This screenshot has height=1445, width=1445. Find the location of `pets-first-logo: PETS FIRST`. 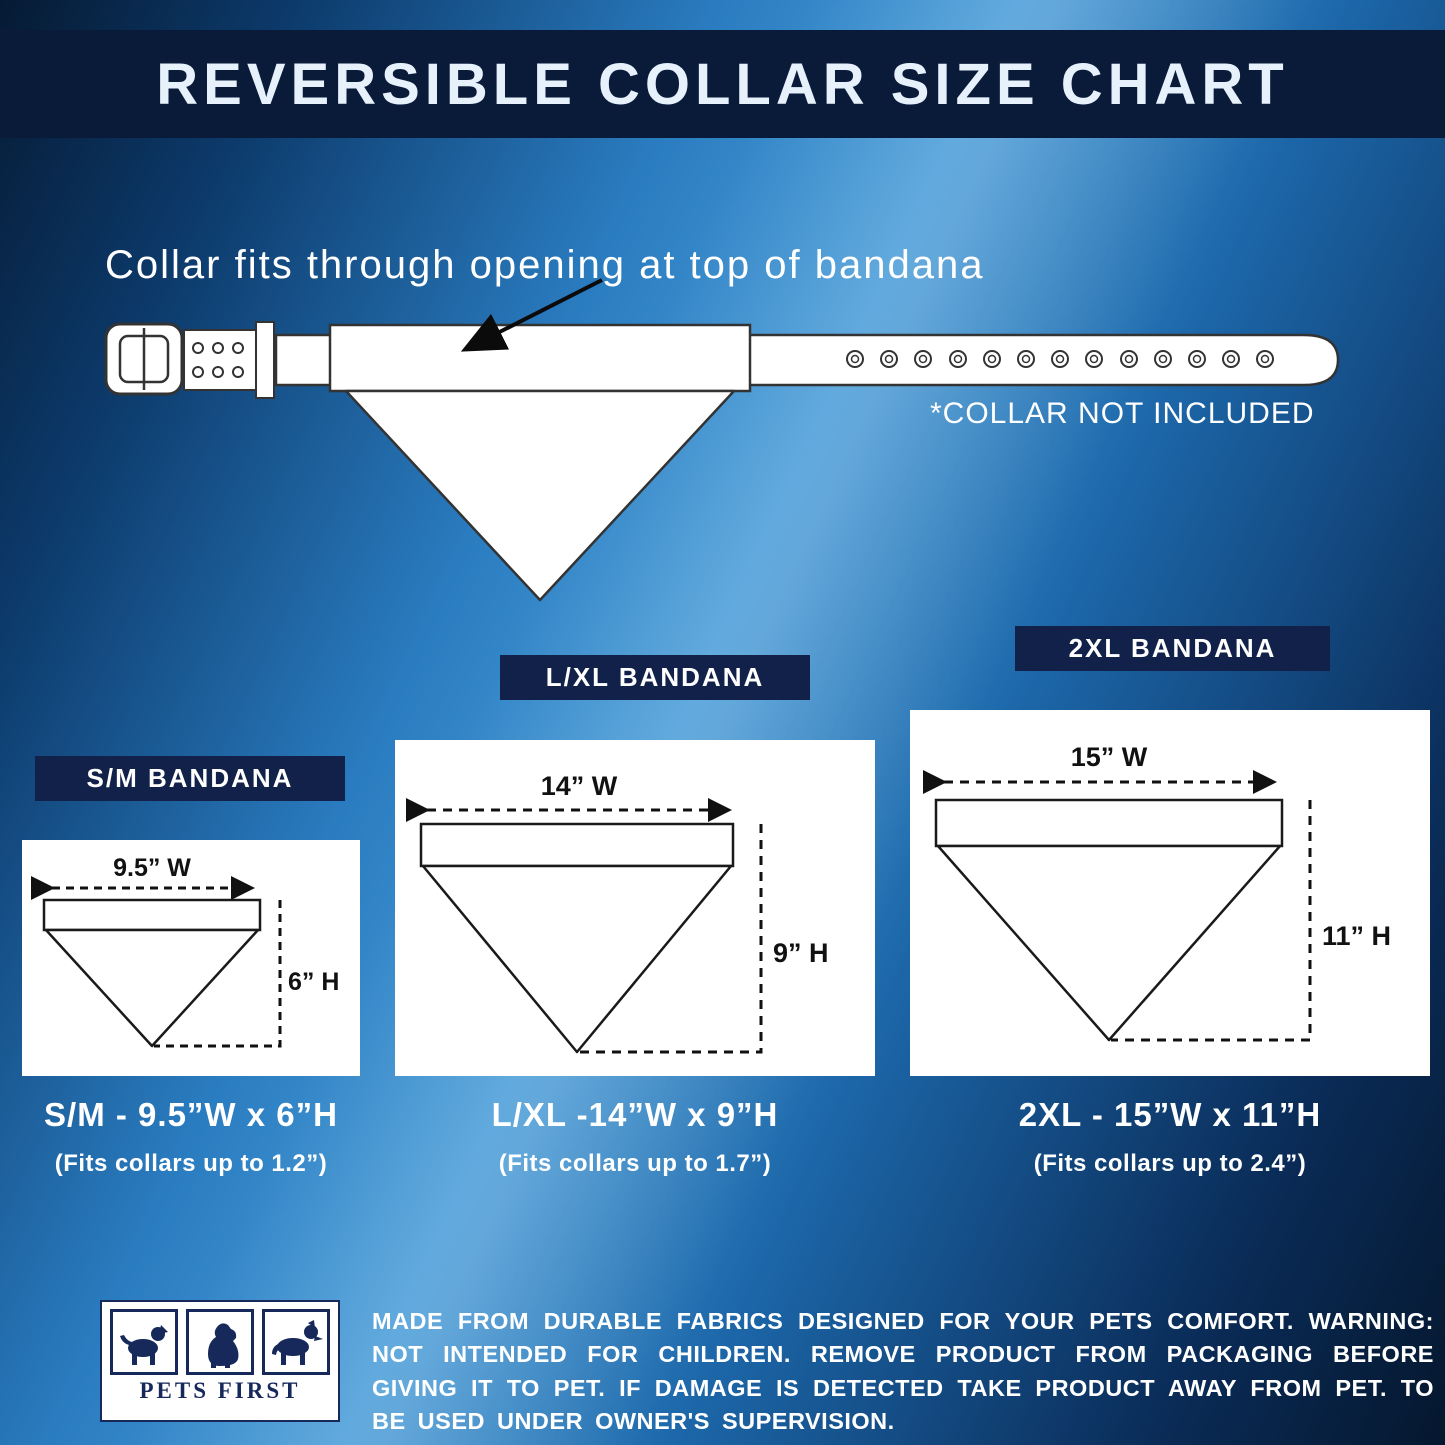

pets-first-logo: PETS FIRST is located at coordinates (220, 1361).